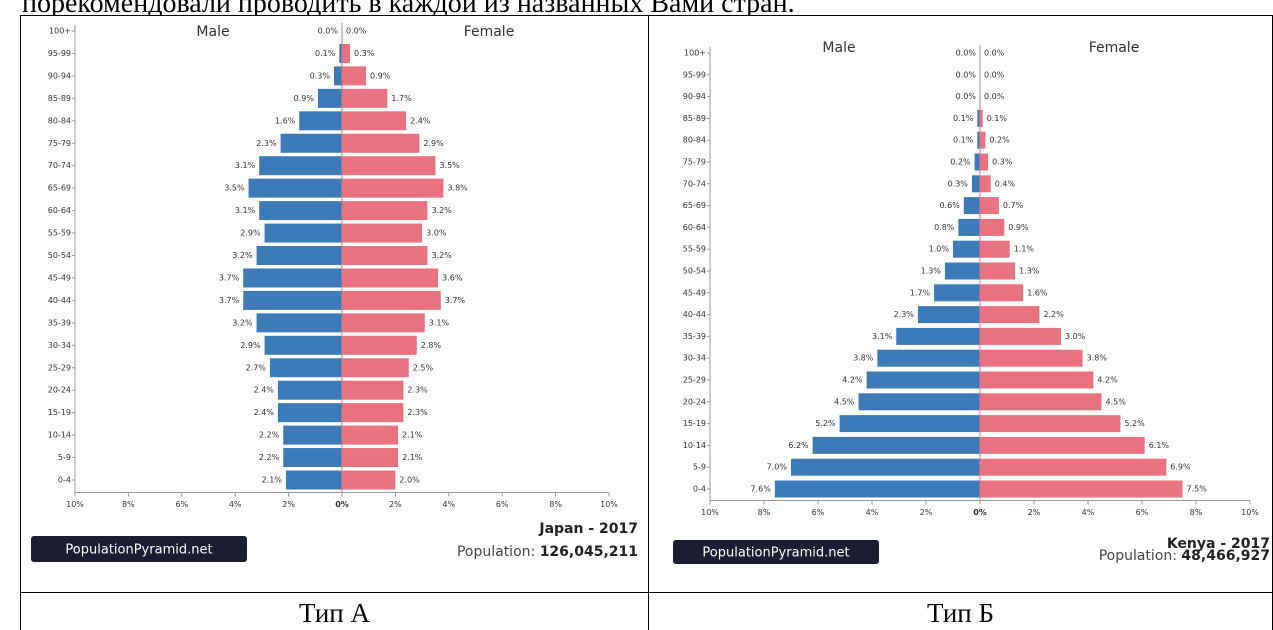 Image resolution: width=1273 pixels, height=630 pixels. Describe the element at coordinates (59, 98) in the screenshot. I see `age-label: 85-89` at that location.